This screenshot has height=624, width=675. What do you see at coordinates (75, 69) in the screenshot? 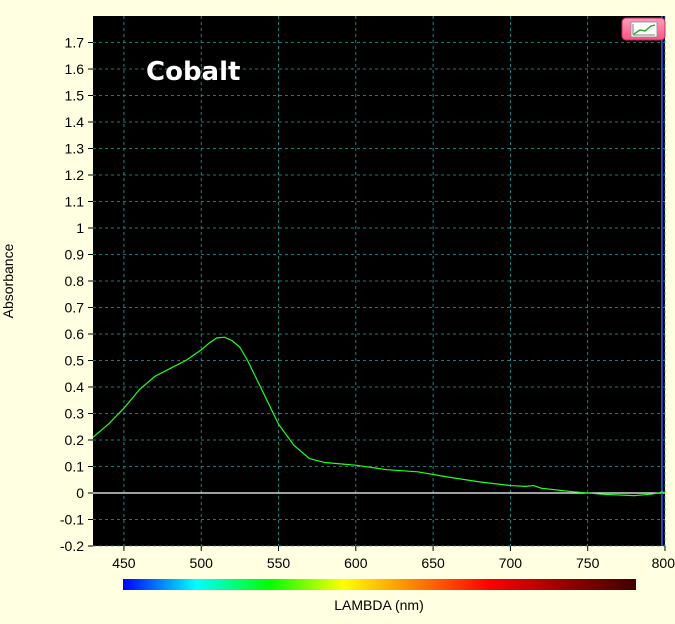
I see `y-tick-label: 1.6` at bounding box center [75, 69].